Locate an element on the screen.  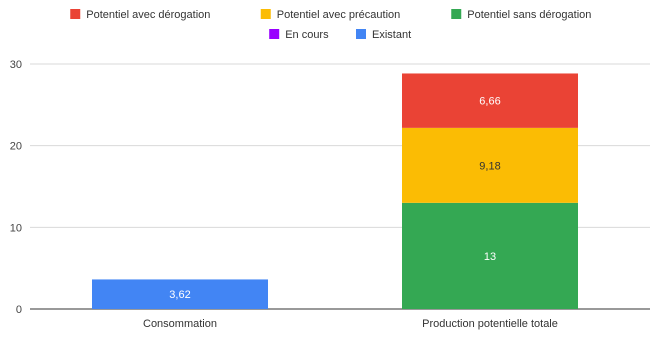
bar-production-potentielle-totale-potentiel-sans-derogation is located at coordinates (490, 255).